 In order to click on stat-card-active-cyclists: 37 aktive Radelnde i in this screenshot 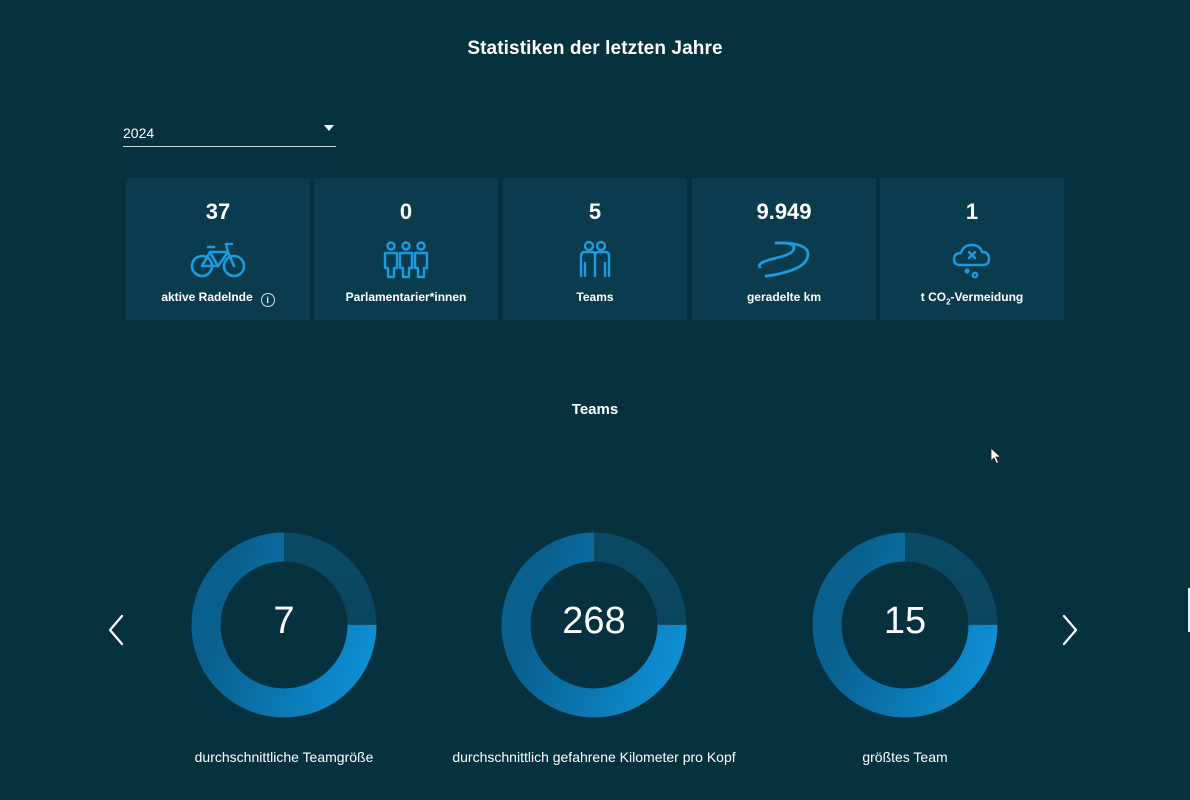, I will do `click(218, 249)`.